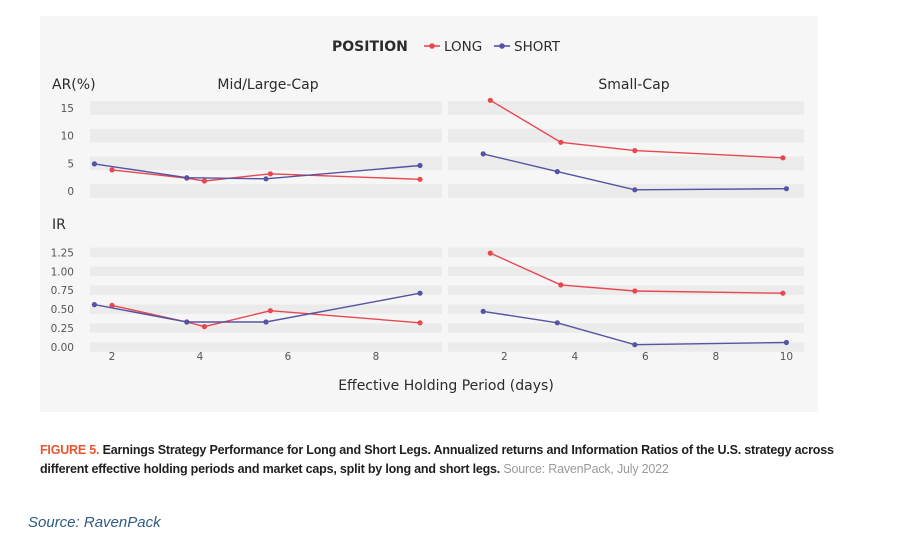 This screenshot has width=908, height=557. What do you see at coordinates (59, 225) in the screenshot?
I see `y-axis-label: IR` at bounding box center [59, 225].